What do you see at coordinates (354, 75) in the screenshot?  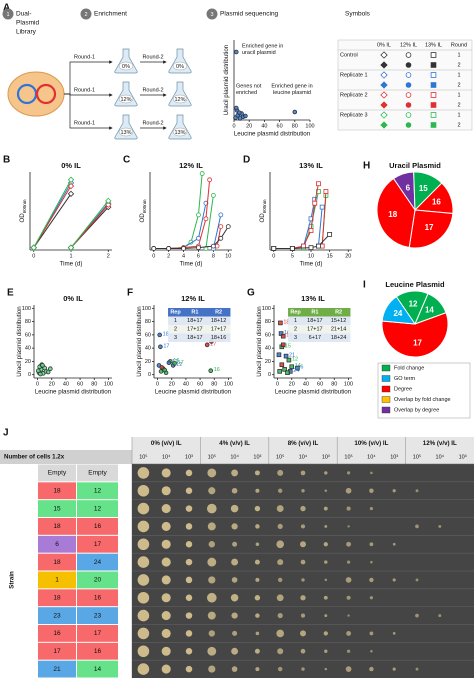 I see `group-name: Replicate 1` at bounding box center [354, 75].